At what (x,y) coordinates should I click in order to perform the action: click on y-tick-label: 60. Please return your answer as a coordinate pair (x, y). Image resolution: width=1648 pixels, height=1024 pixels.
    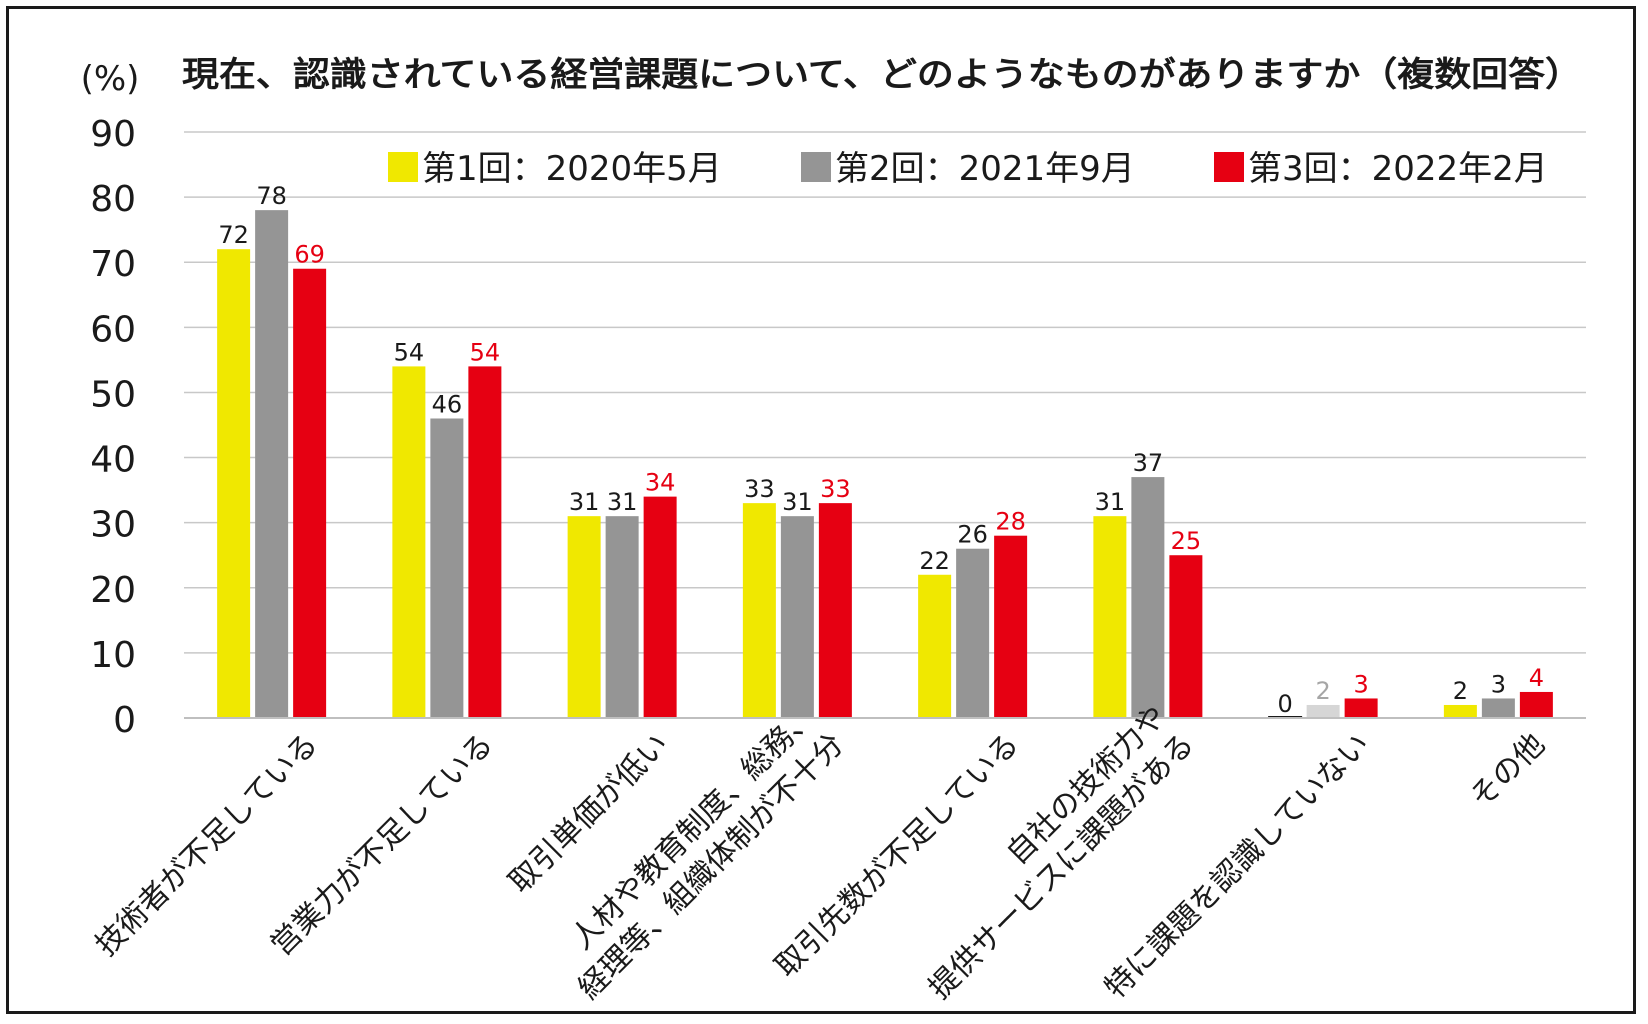
    Looking at the image, I should click on (113, 329).